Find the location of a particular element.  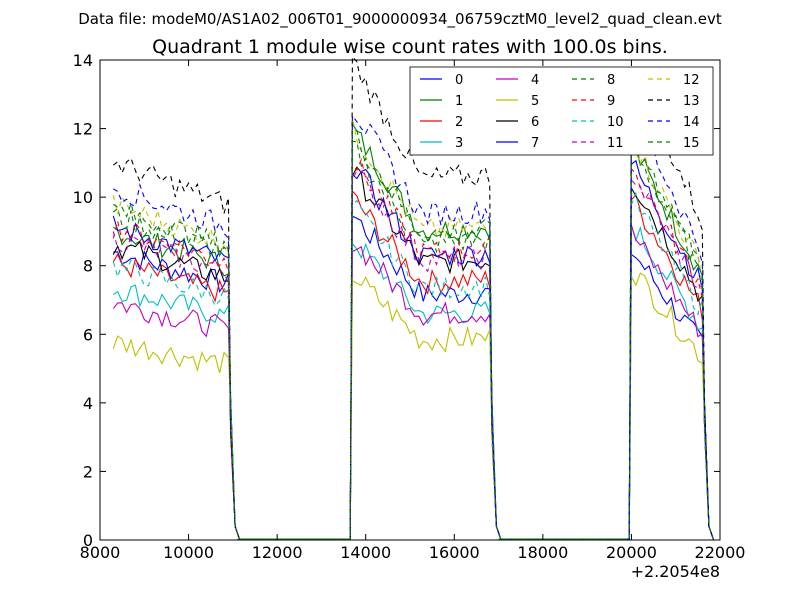

legend-label: 14 is located at coordinates (691, 122).